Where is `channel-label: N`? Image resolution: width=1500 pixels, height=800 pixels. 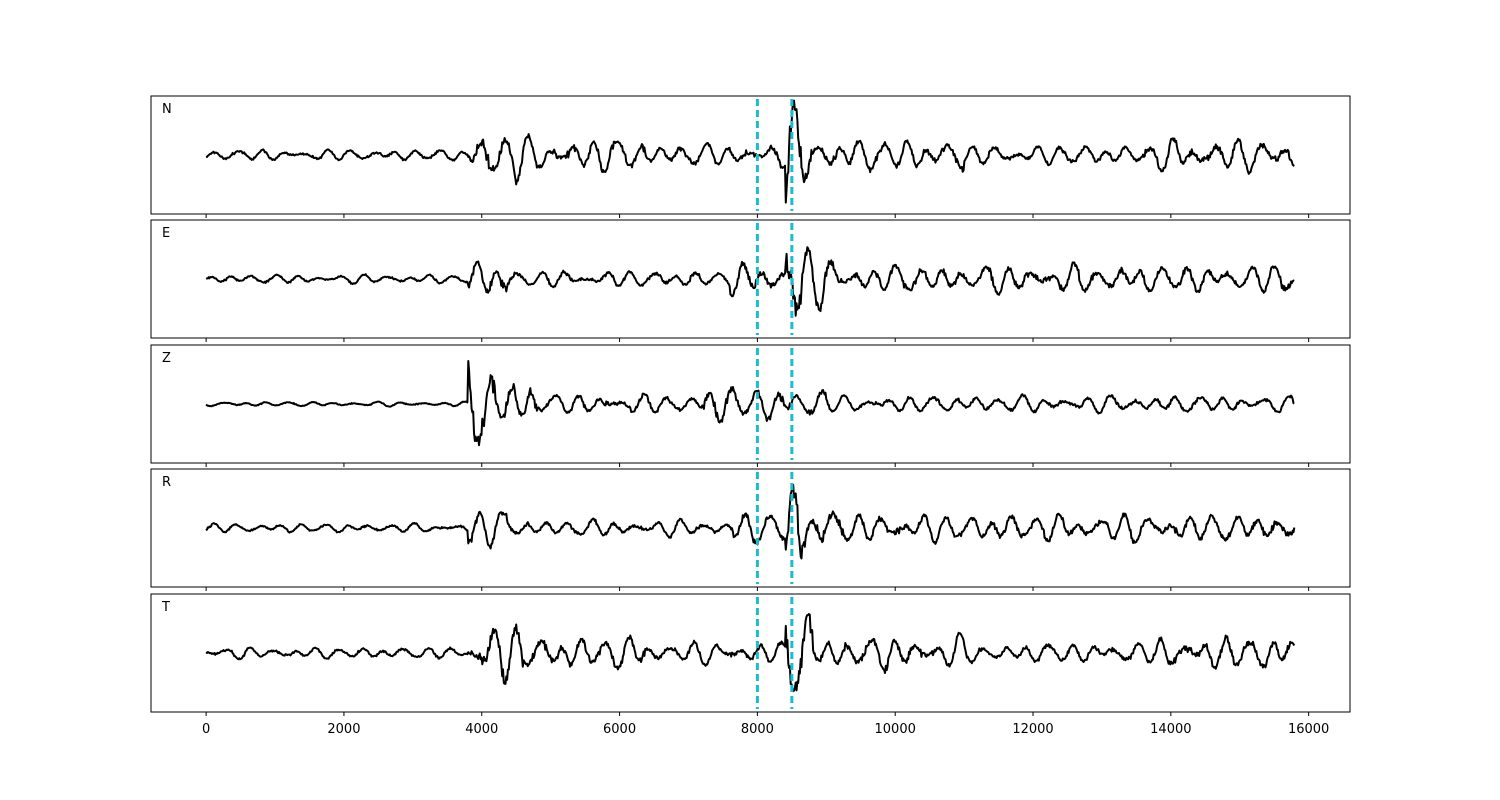
channel-label: N is located at coordinates (167, 109).